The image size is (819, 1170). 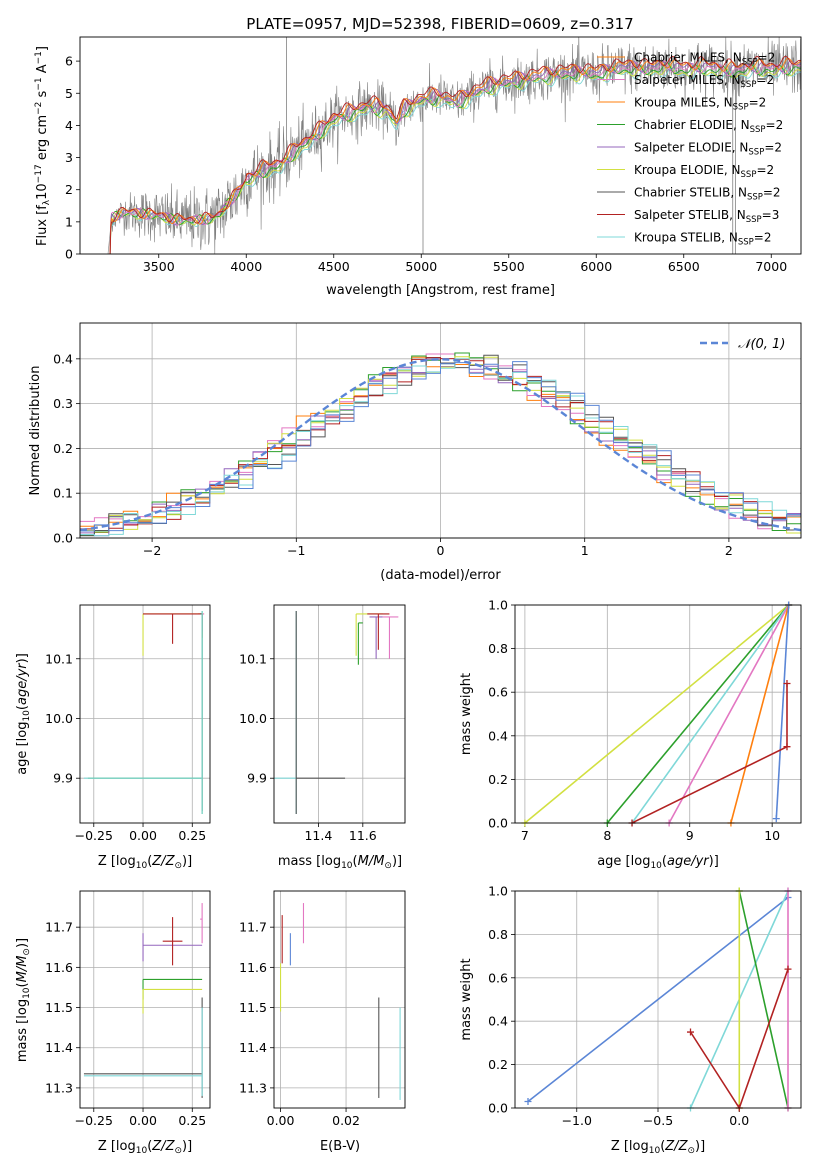 I want to click on legend-label: Chabrier STELIB, NSSP=2, so click(x=707, y=194).